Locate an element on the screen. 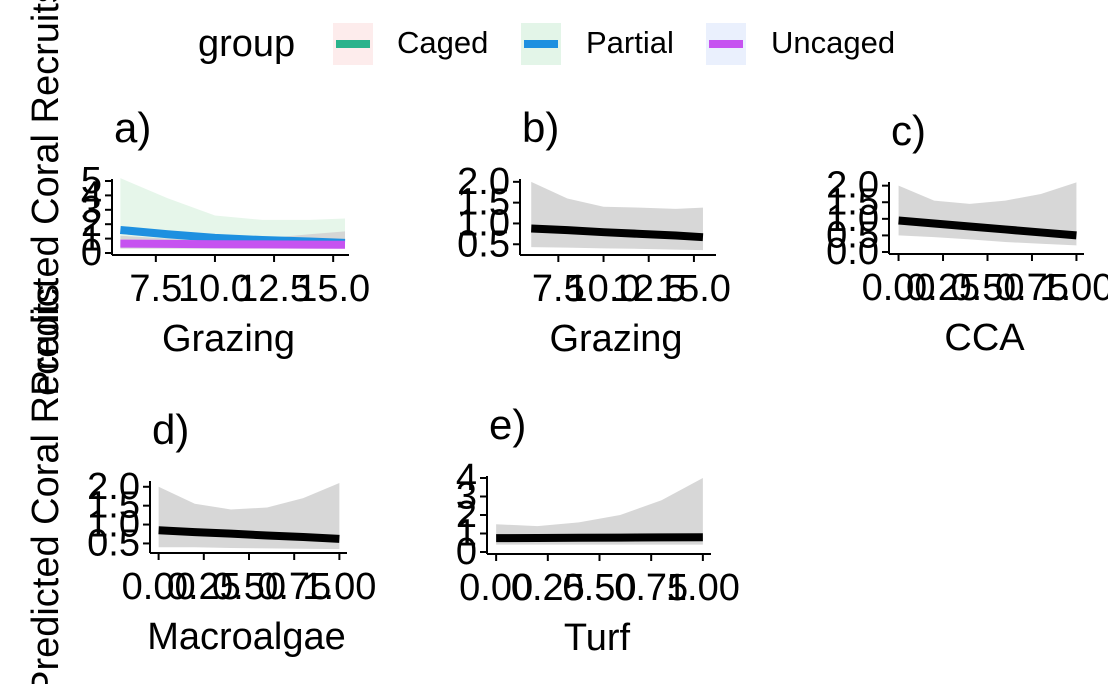 The height and width of the screenshot is (684, 1108). legend-title: group is located at coordinates (246, 44).